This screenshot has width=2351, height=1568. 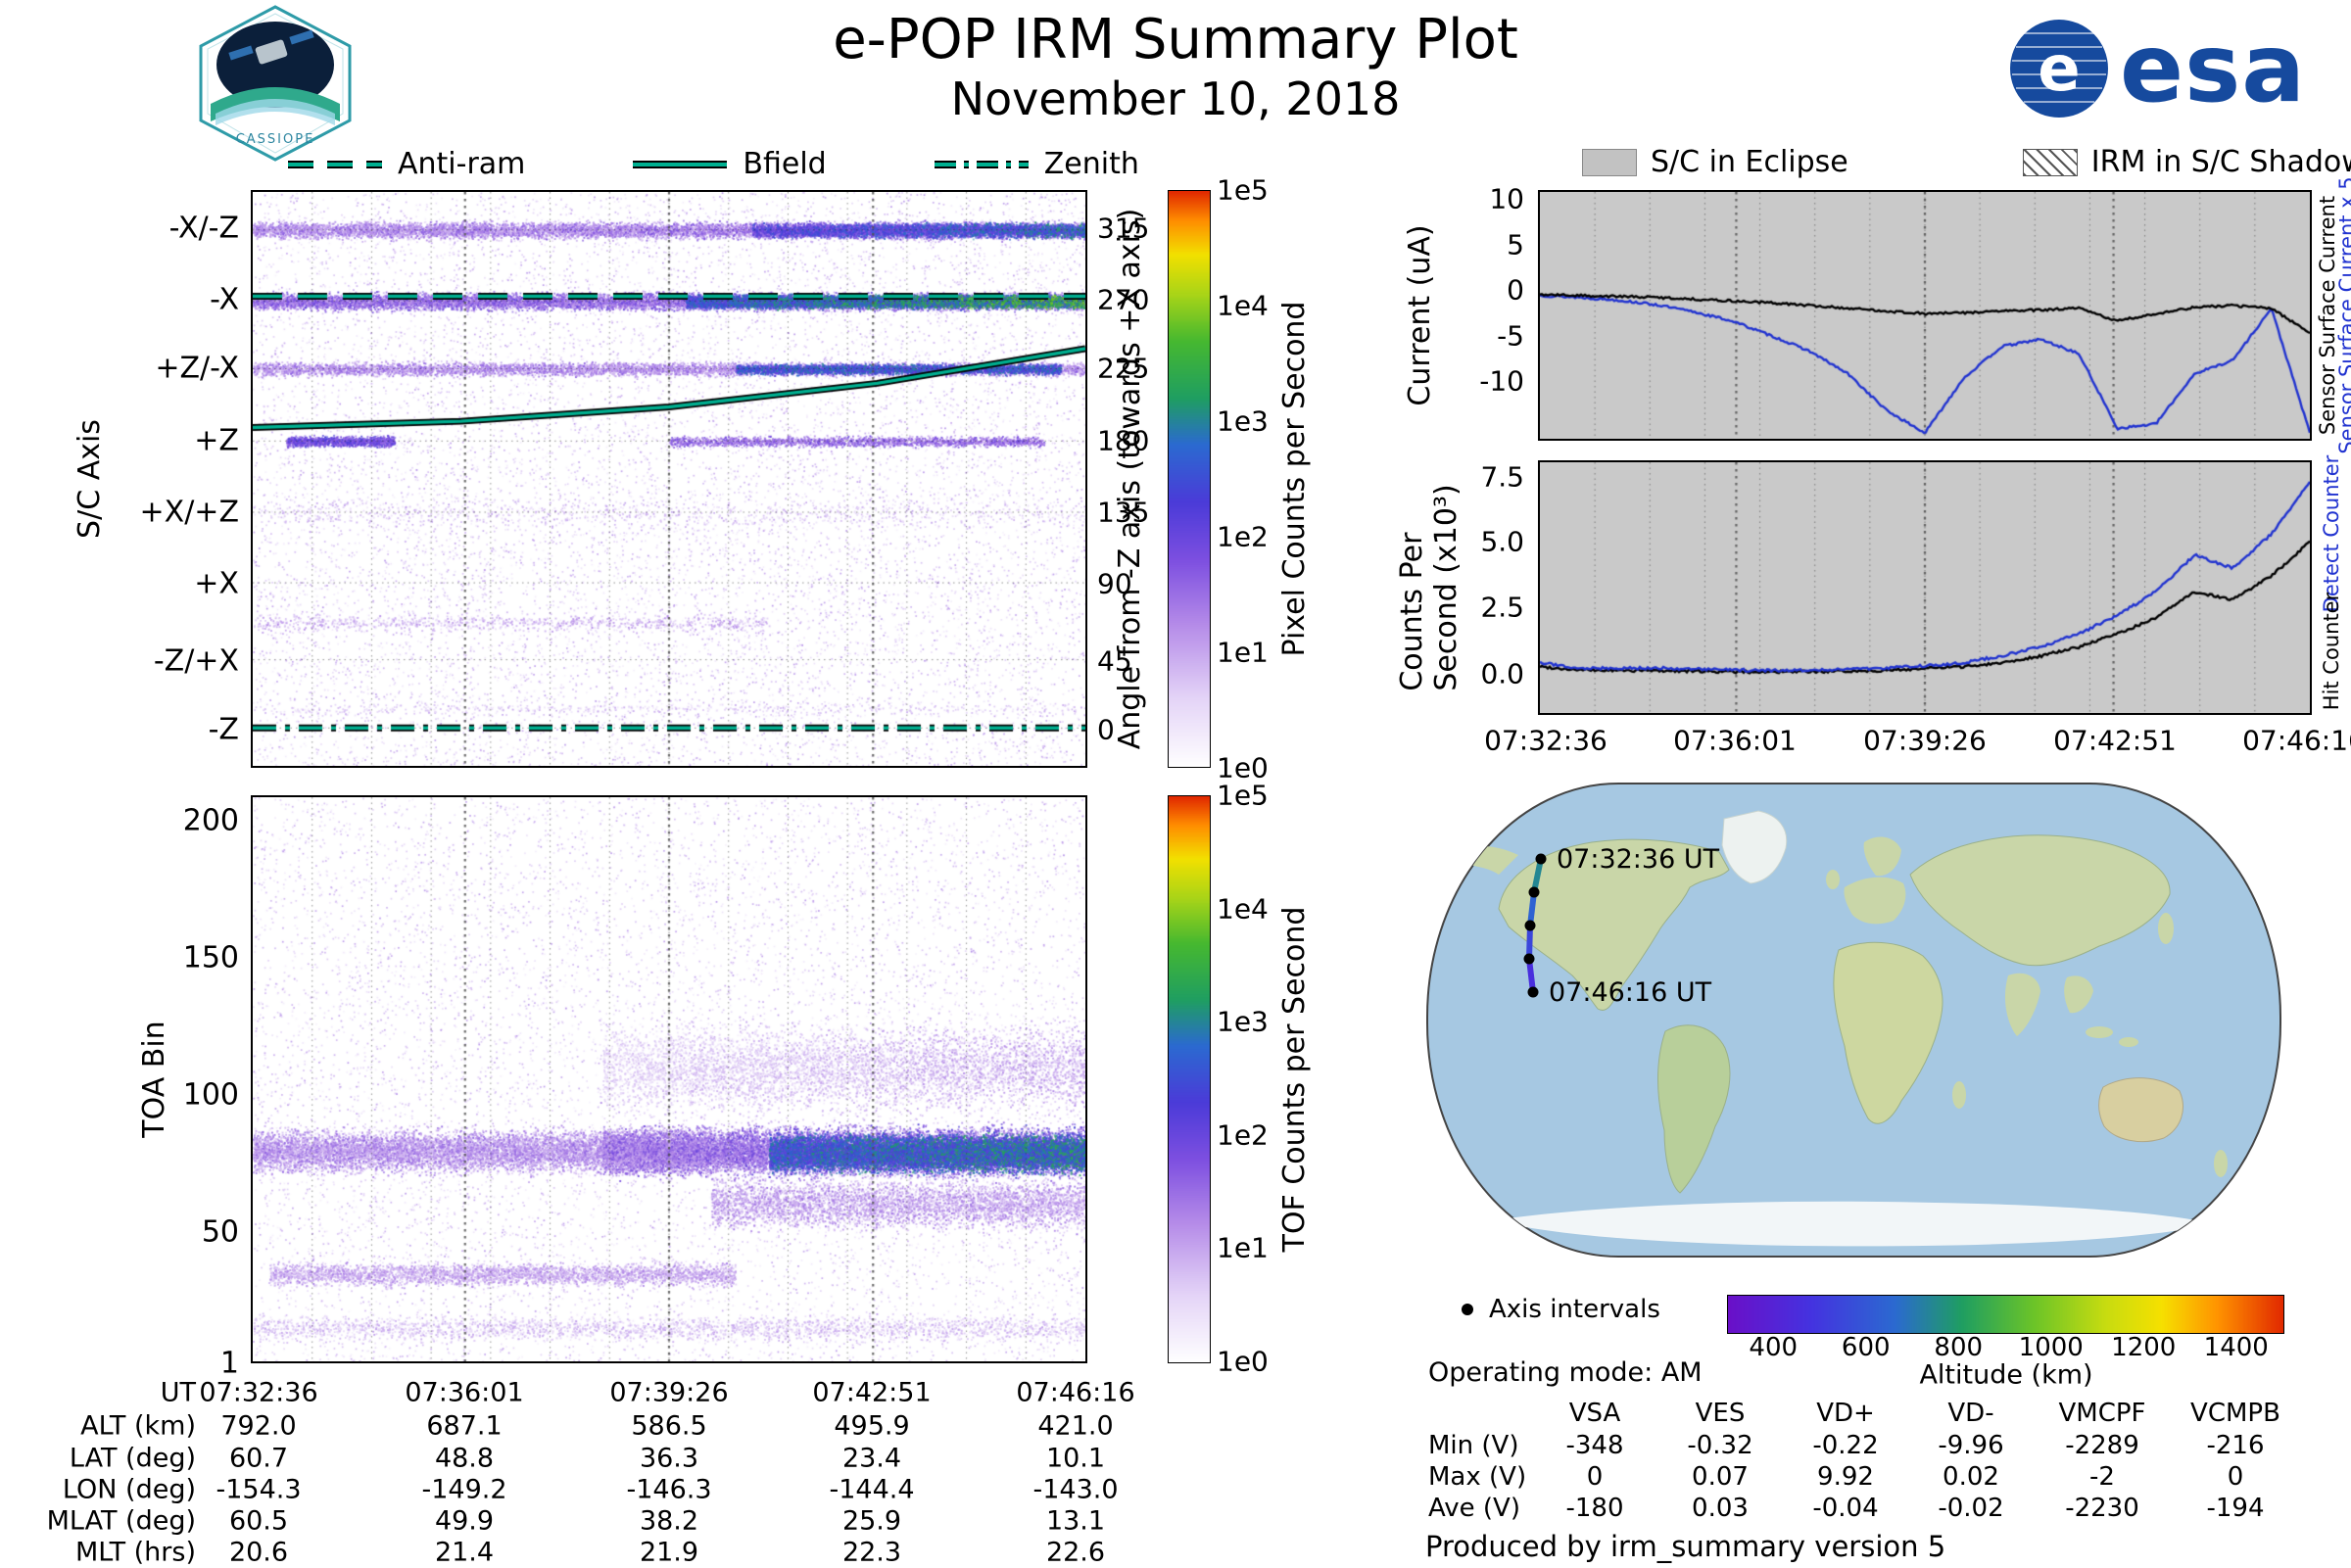 What do you see at coordinates (1243, 1022) in the screenshot?
I see `tof-counts-colorbar-tick: 1e3` at bounding box center [1243, 1022].